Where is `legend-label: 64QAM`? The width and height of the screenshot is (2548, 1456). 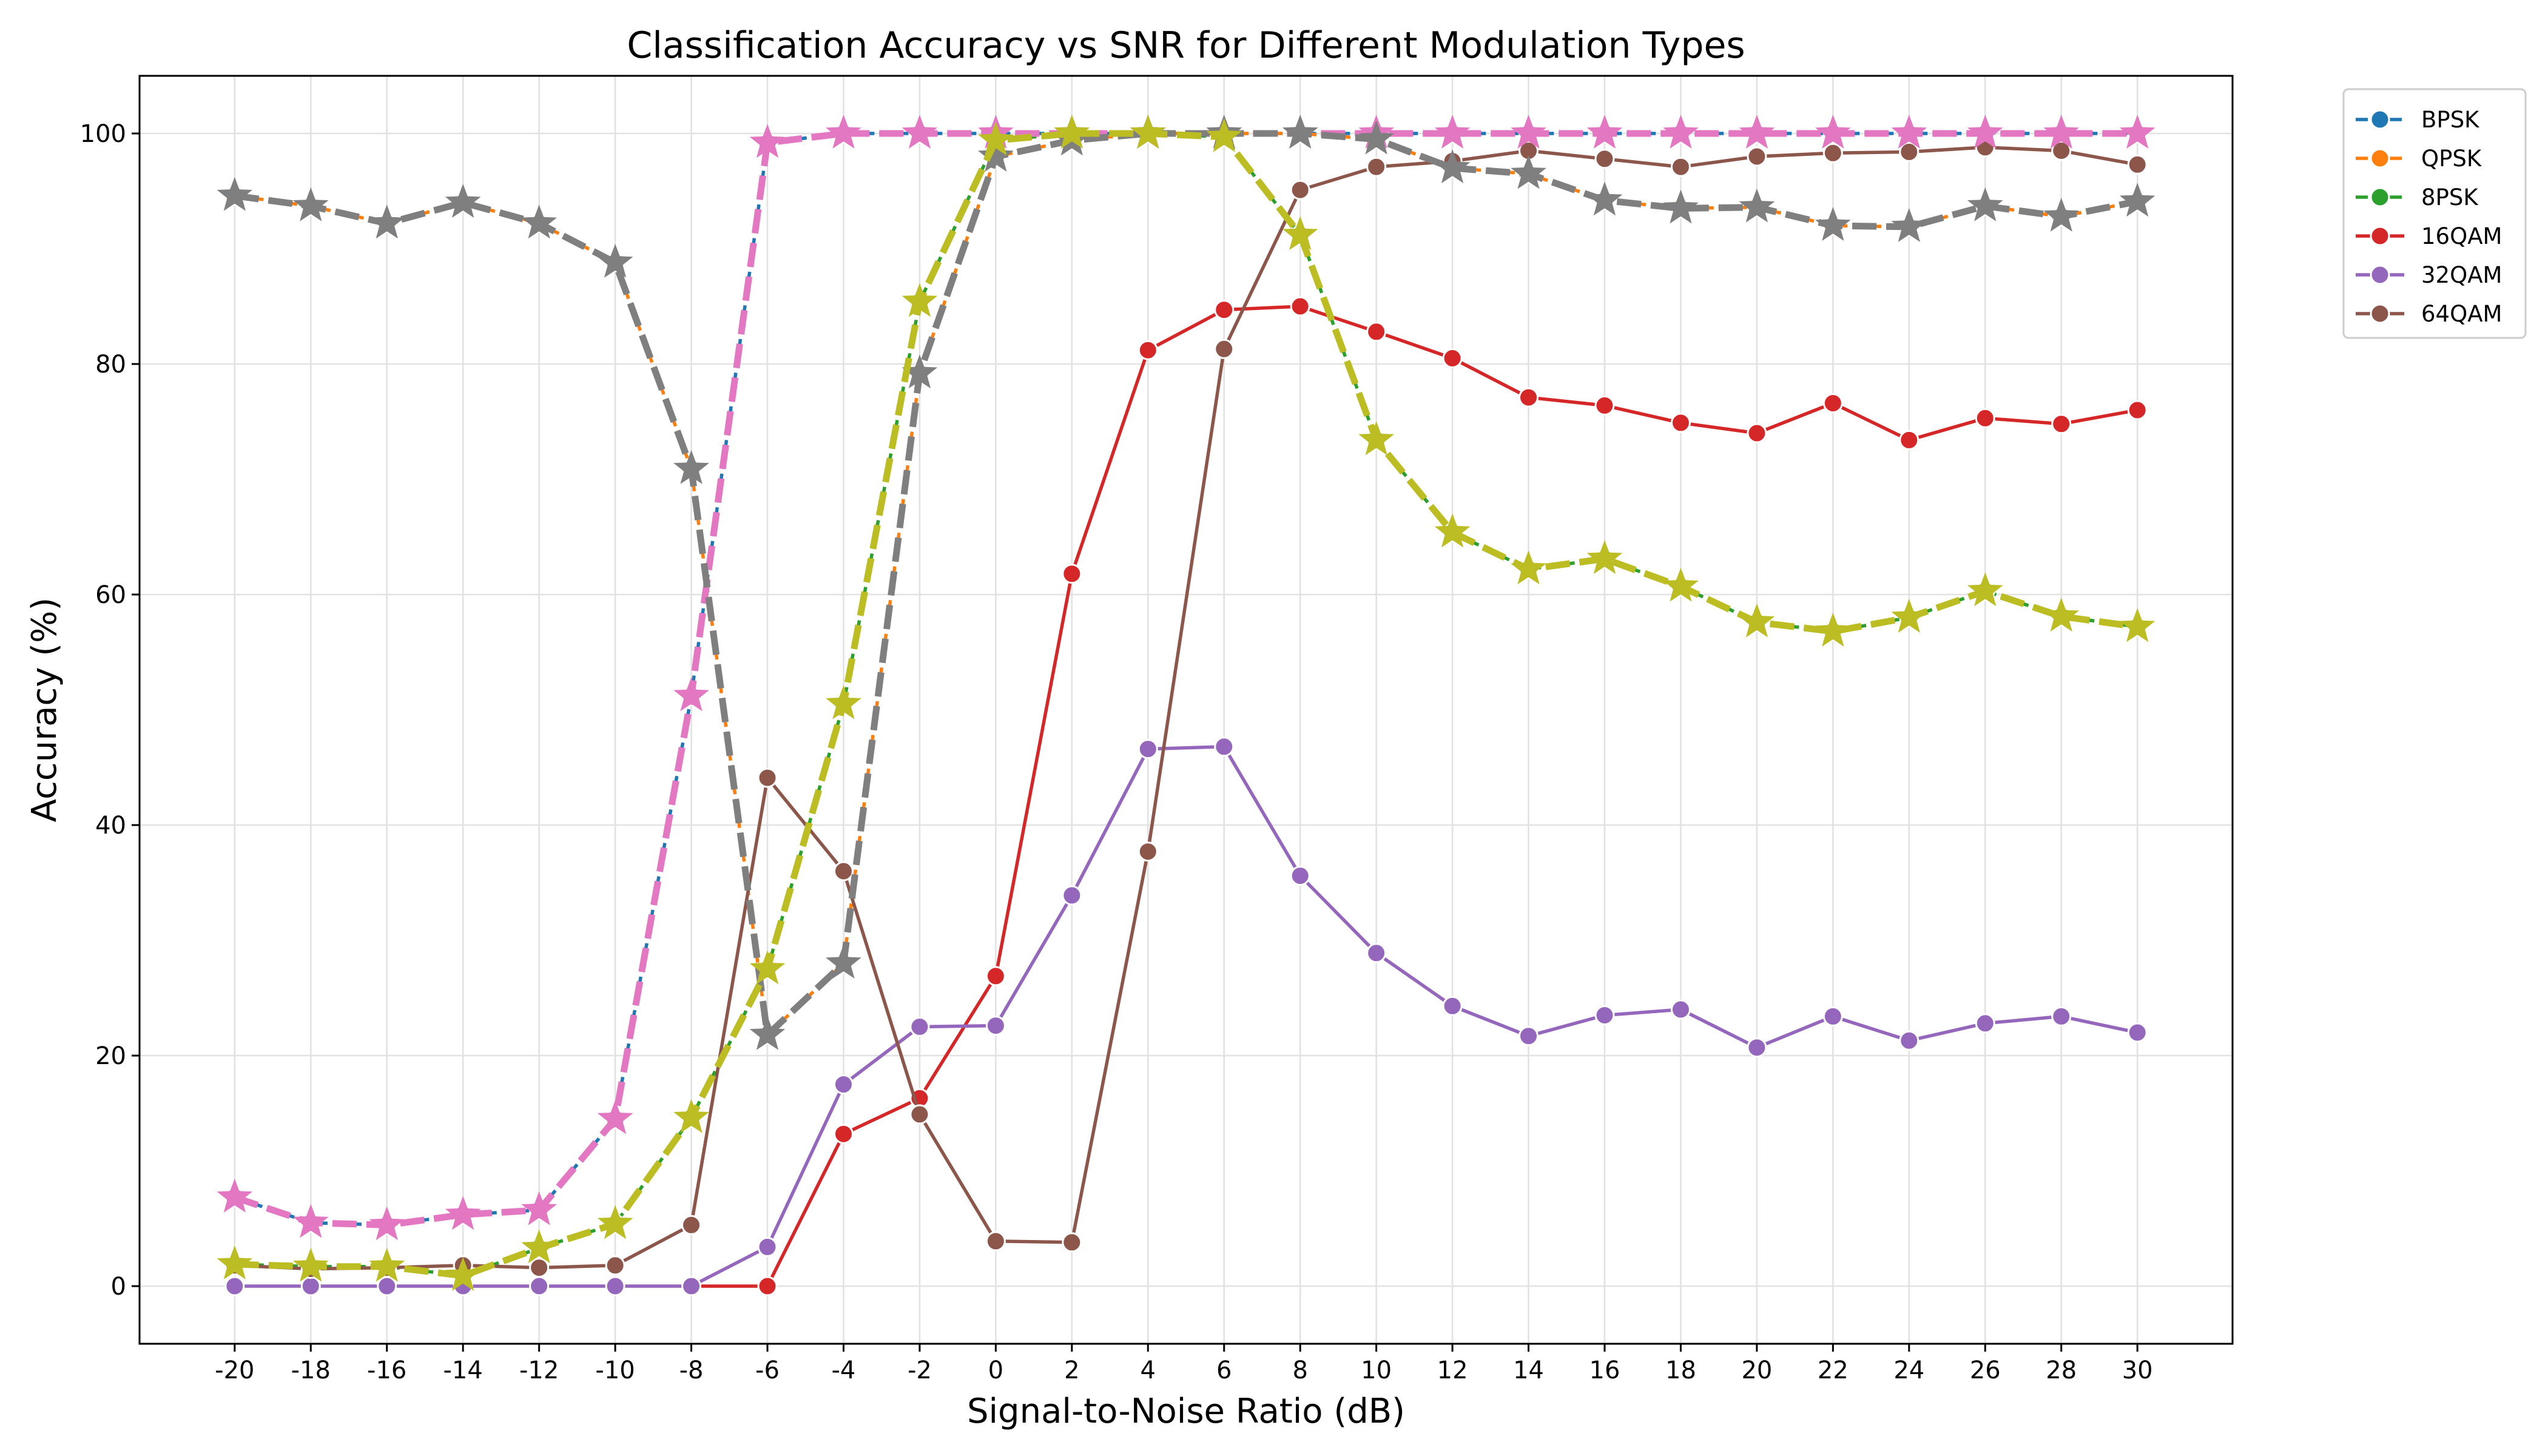
legend-label: 64QAM is located at coordinates (2461, 314).